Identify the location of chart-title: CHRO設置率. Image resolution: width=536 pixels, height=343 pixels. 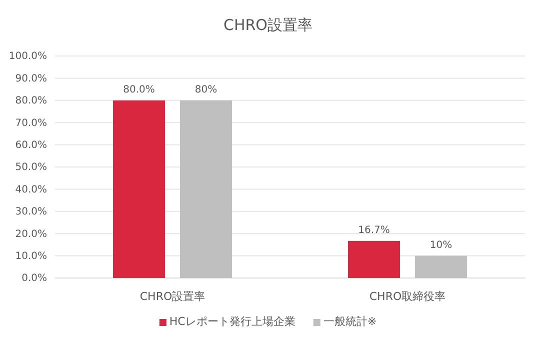
(268, 25).